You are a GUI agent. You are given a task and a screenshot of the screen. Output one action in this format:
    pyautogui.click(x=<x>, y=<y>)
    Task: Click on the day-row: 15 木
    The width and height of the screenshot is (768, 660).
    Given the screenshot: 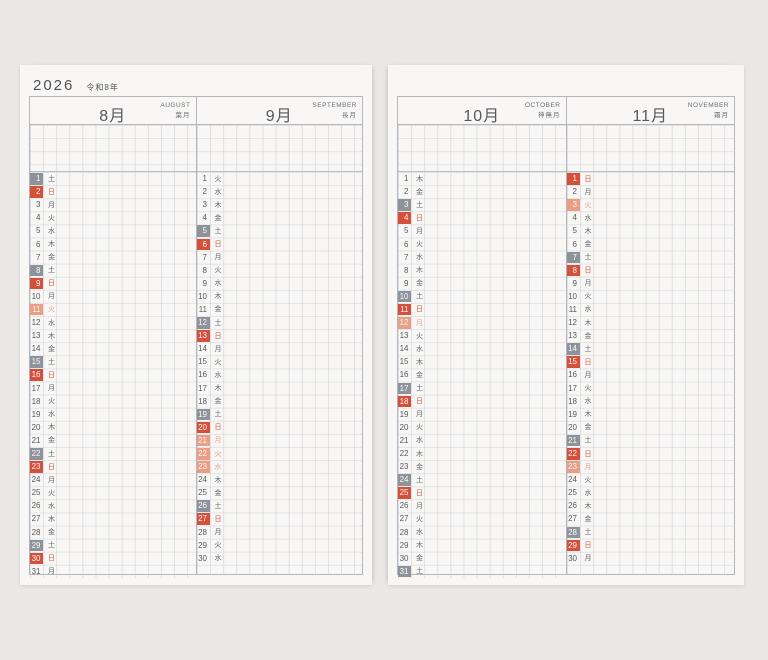 What is the action you would take?
    pyautogui.click(x=482, y=361)
    